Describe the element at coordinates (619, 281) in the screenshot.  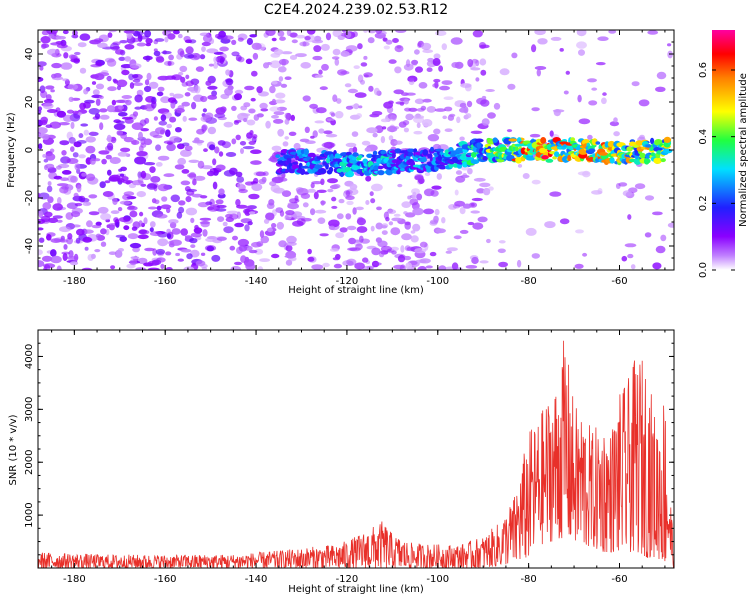
I see `x-tick-label: -60` at that location.